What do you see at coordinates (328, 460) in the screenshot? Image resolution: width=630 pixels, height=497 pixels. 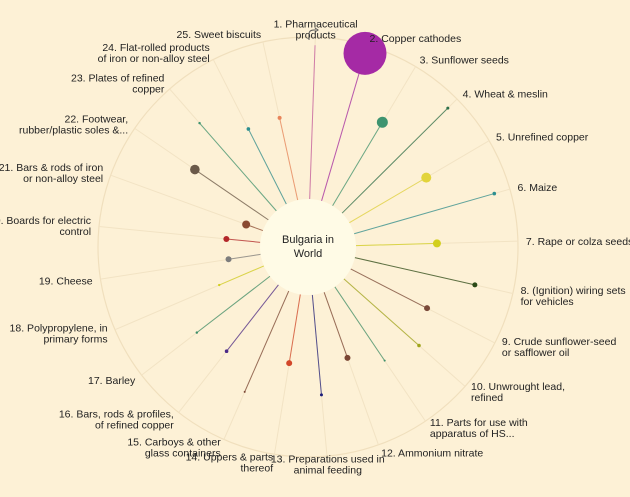 I see `category-label-13-line-1: 13. Preparations used in` at bounding box center [328, 460].